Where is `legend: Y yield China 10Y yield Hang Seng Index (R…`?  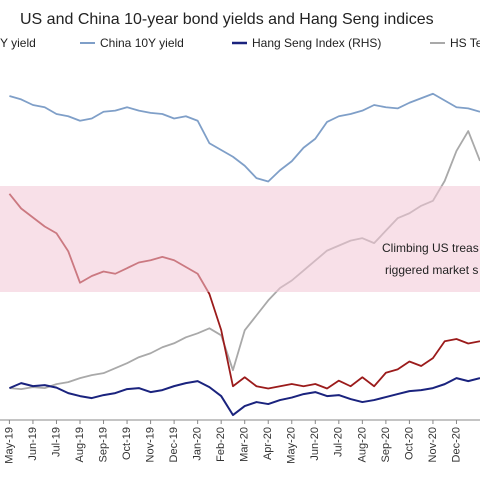 legend: Y yield China 10Y yield Hang Seng Index (R… is located at coordinates (240, 43).